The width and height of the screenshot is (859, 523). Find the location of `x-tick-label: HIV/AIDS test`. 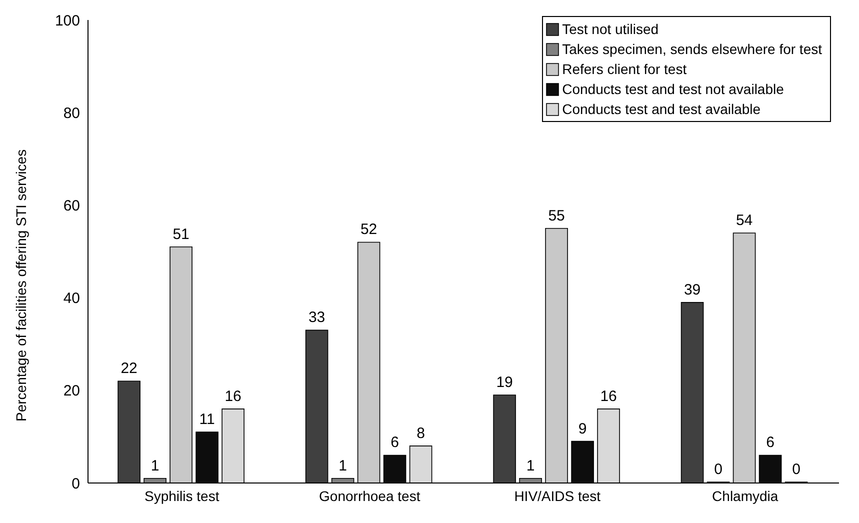

x-tick-label: HIV/AIDS test is located at coordinates (557, 496).